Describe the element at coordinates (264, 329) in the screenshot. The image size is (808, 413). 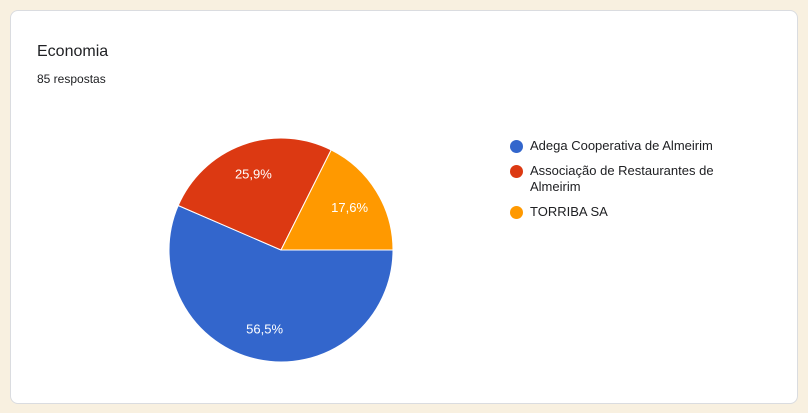
I see `pie-slice-percentage-label: 56,5%` at that location.